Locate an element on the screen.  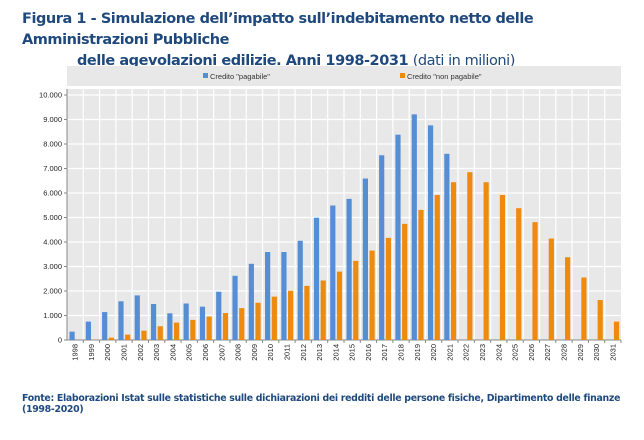
legend-label: Credito "pagabile" is located at coordinates (240, 76).